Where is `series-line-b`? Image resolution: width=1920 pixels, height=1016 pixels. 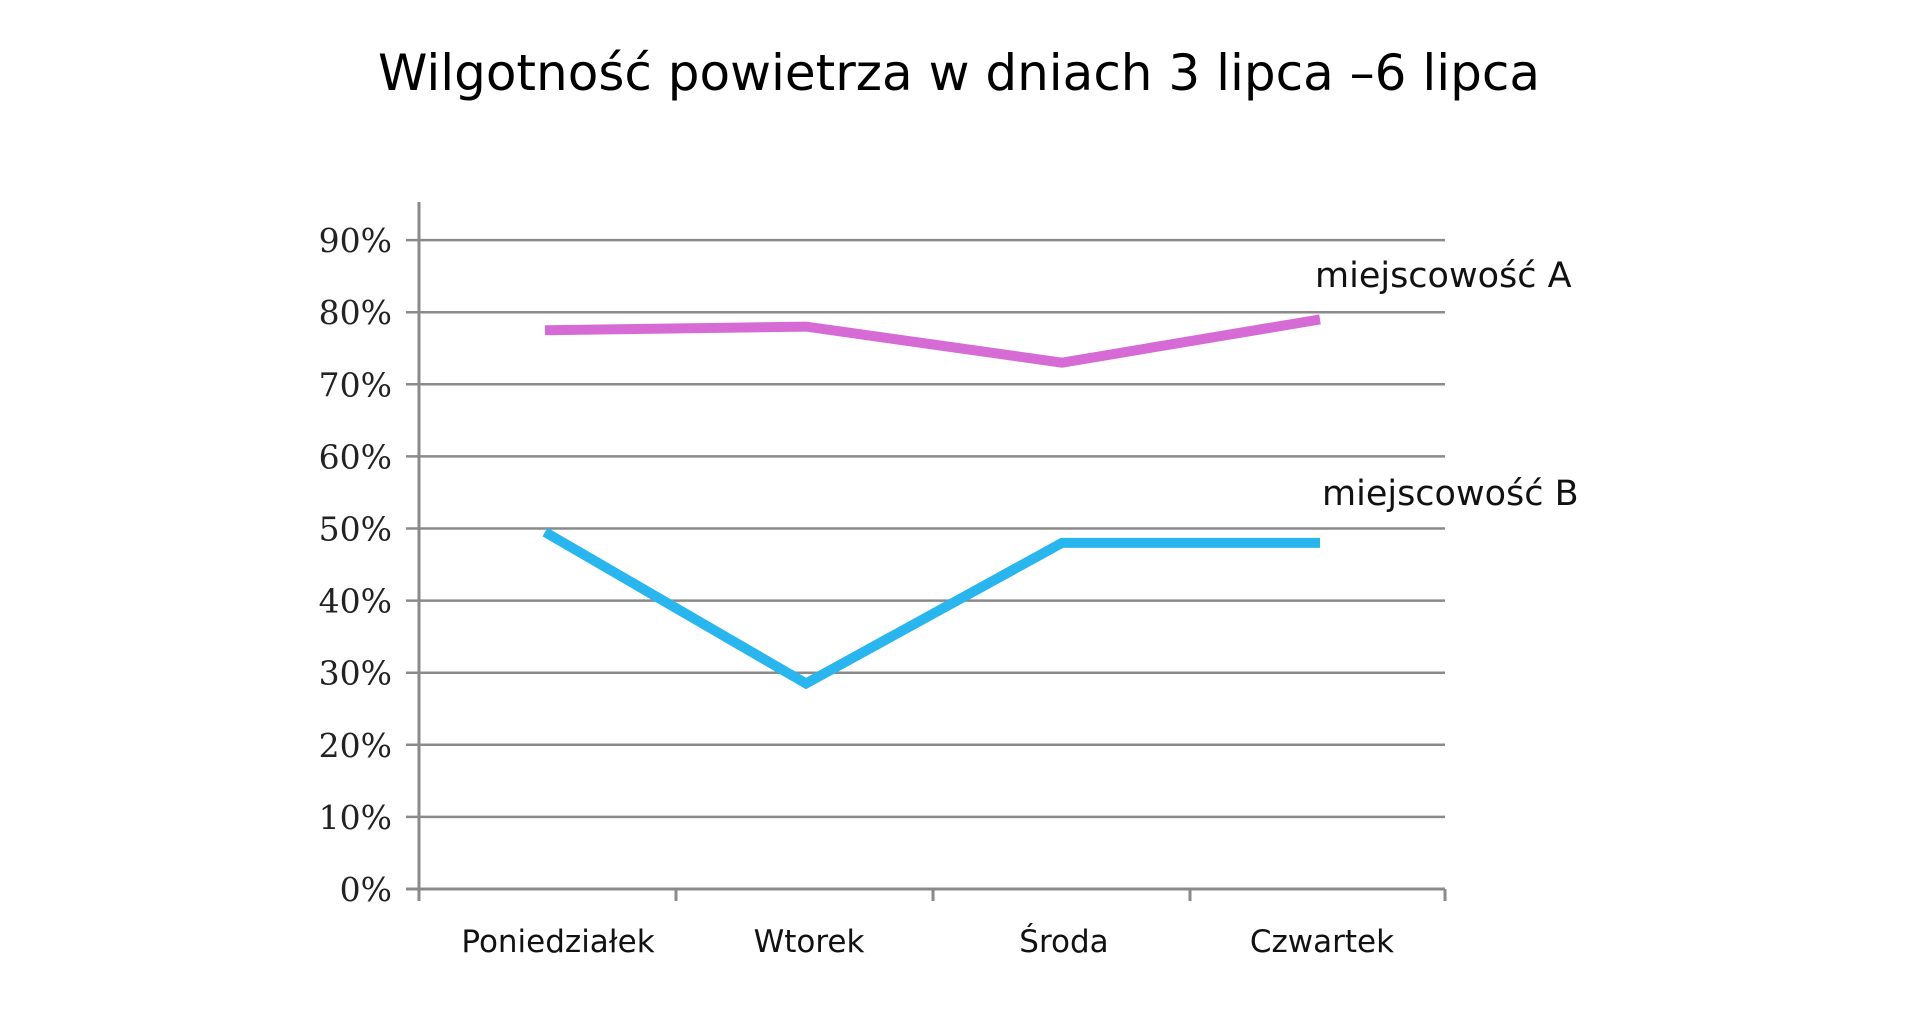
series-line-b is located at coordinates (931, 608).